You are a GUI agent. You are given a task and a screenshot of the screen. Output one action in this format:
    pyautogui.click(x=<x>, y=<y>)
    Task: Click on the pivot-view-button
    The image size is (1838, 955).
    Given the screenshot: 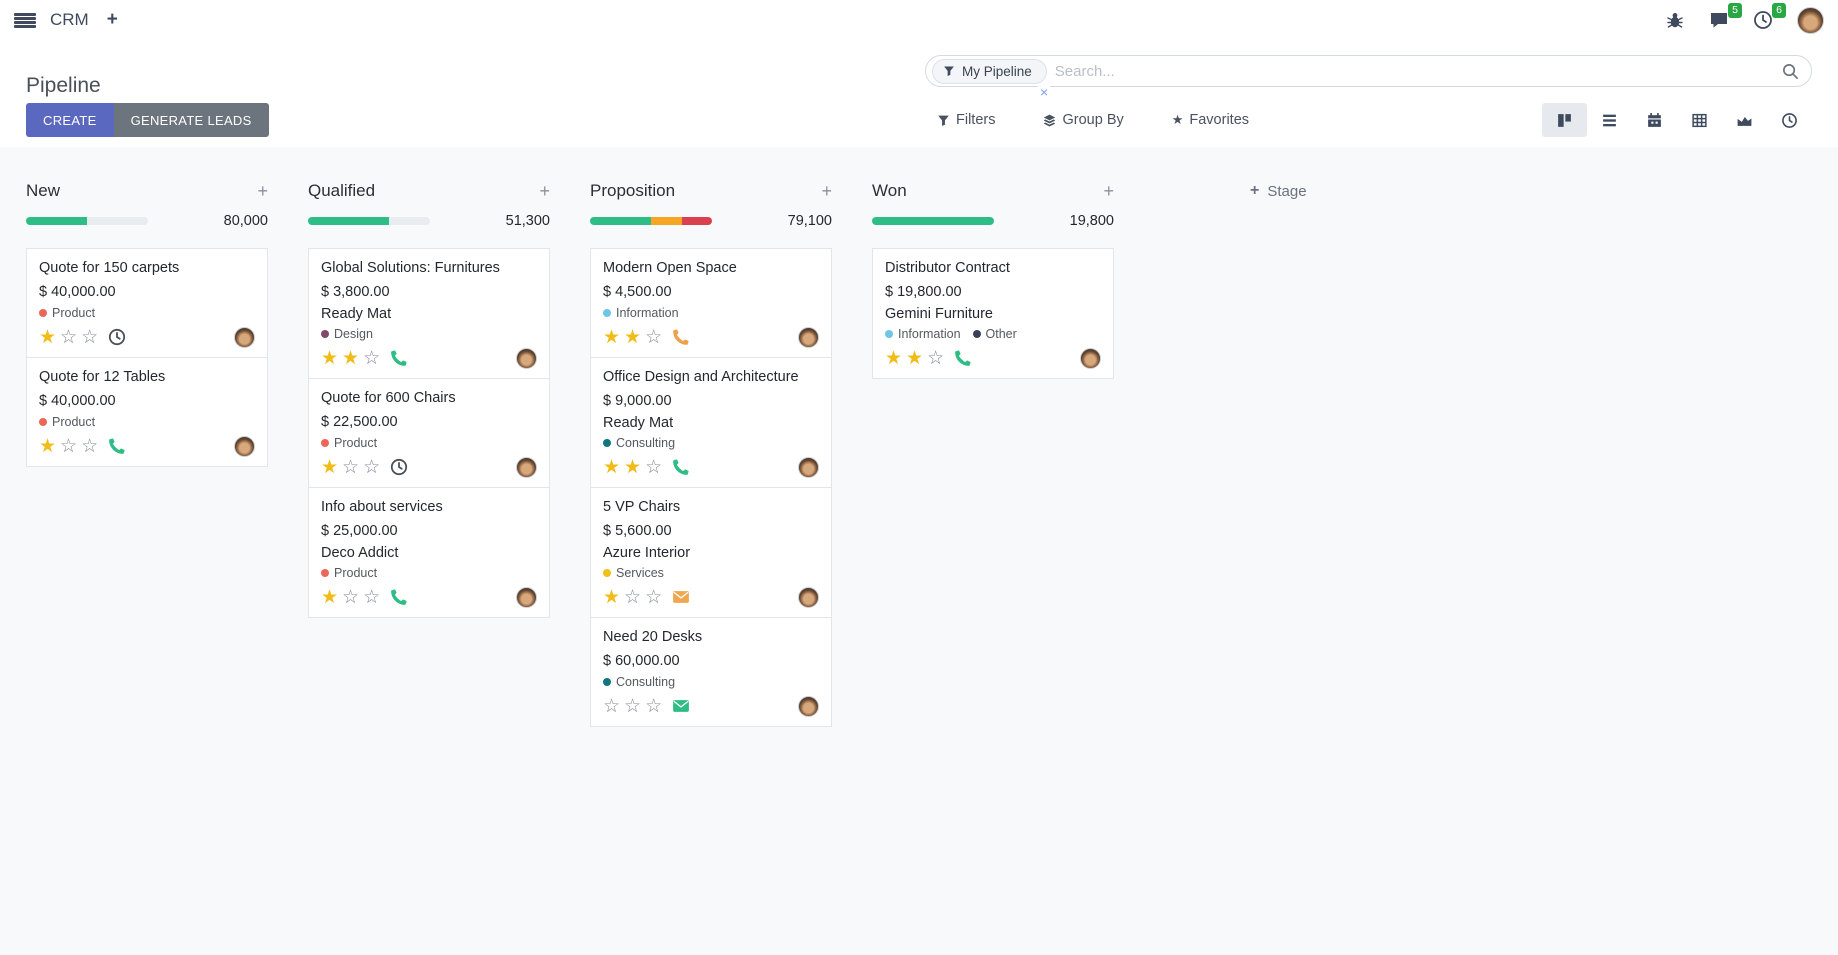 What is the action you would take?
    pyautogui.click(x=1699, y=120)
    